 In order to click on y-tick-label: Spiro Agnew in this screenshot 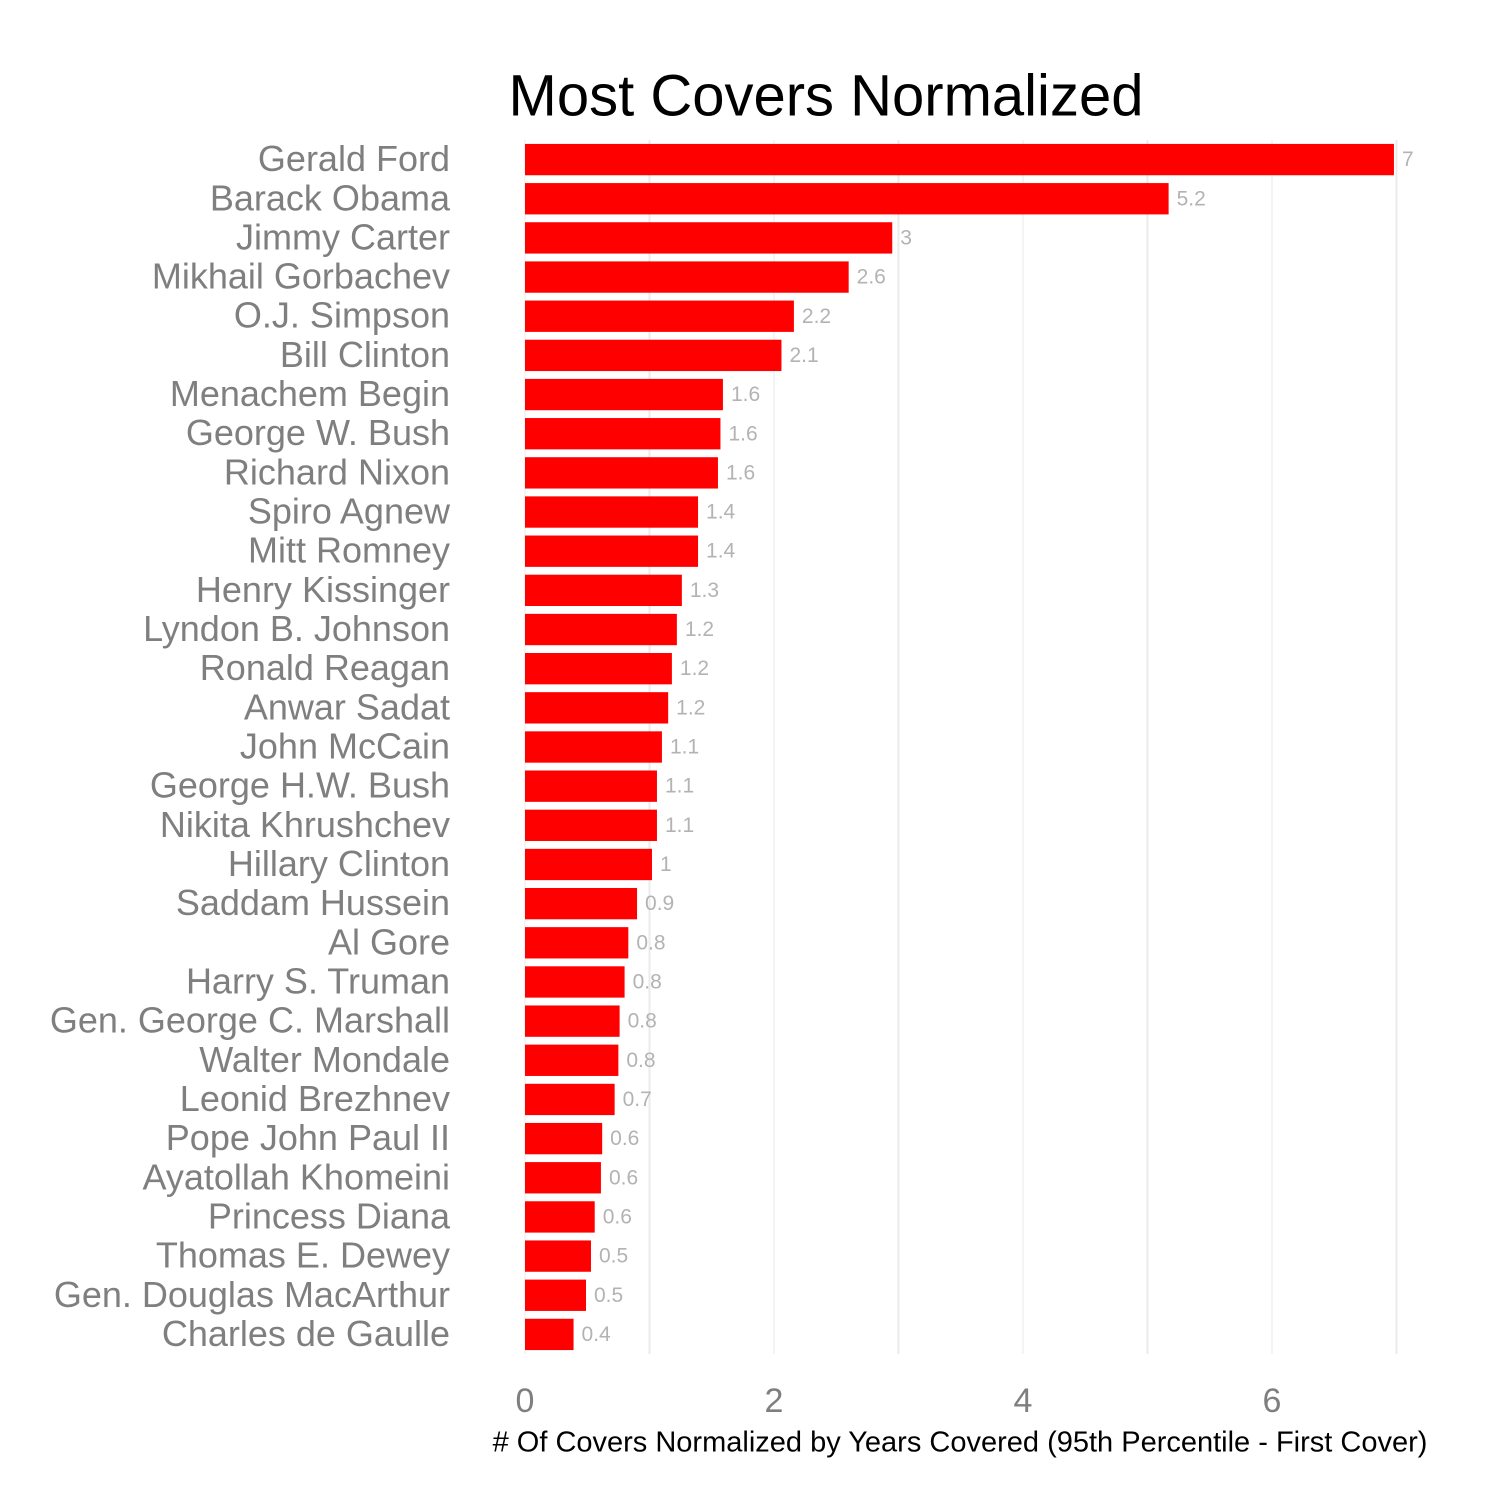, I will do `click(349, 511)`.